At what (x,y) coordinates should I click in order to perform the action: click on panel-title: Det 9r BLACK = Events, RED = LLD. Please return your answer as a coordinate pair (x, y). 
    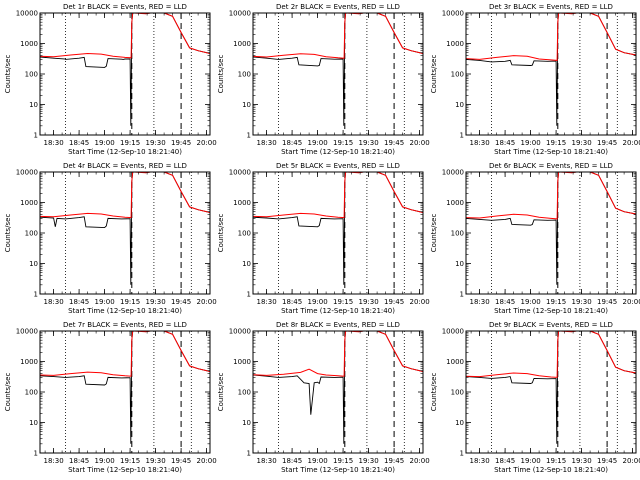
    Looking at the image, I should click on (551, 325).